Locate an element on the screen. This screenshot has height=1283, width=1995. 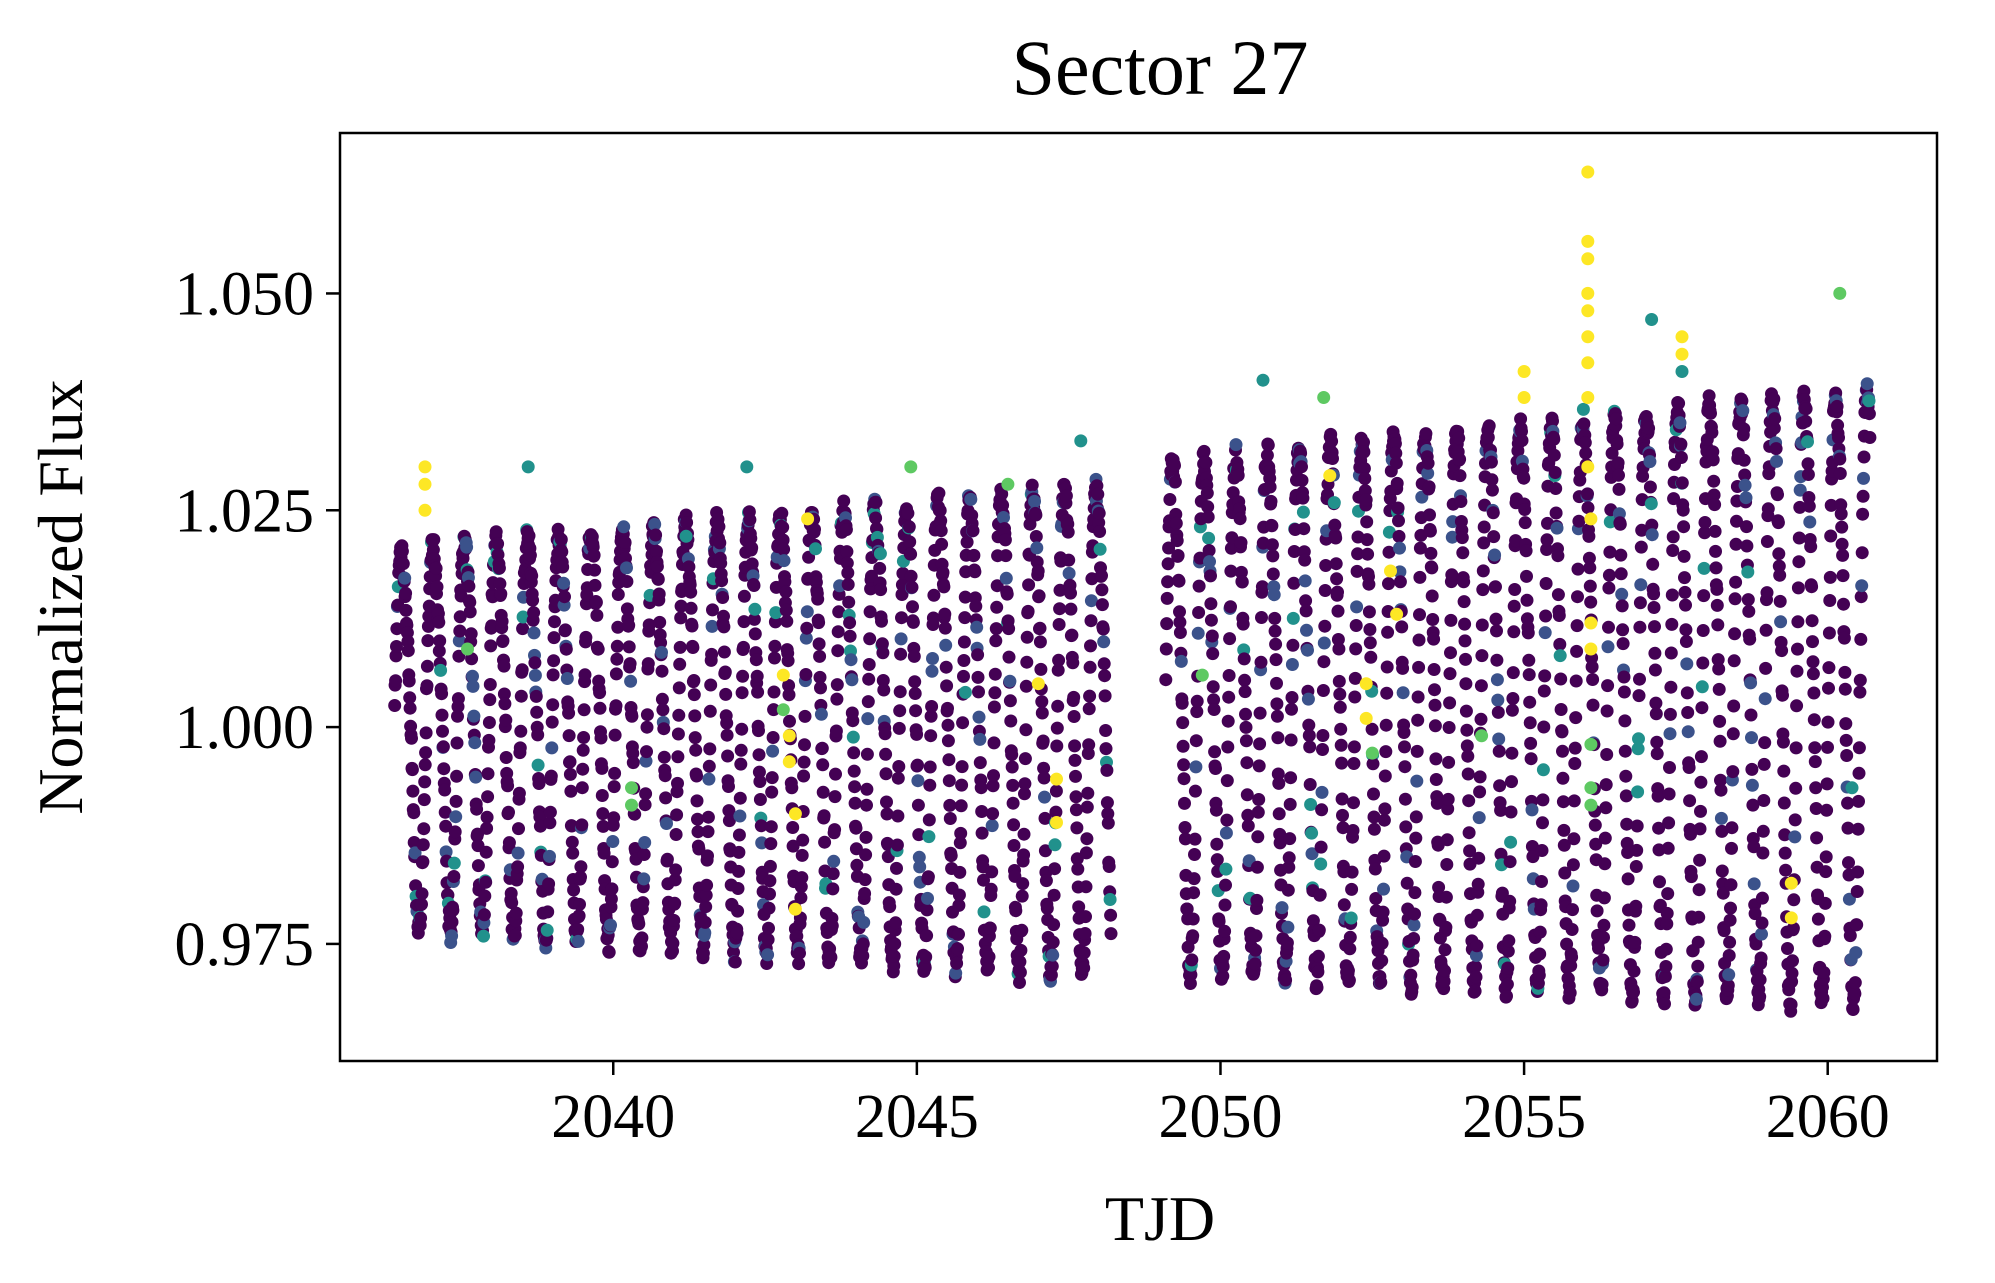
data-point-2015 is located at coordinates (1367, 522).